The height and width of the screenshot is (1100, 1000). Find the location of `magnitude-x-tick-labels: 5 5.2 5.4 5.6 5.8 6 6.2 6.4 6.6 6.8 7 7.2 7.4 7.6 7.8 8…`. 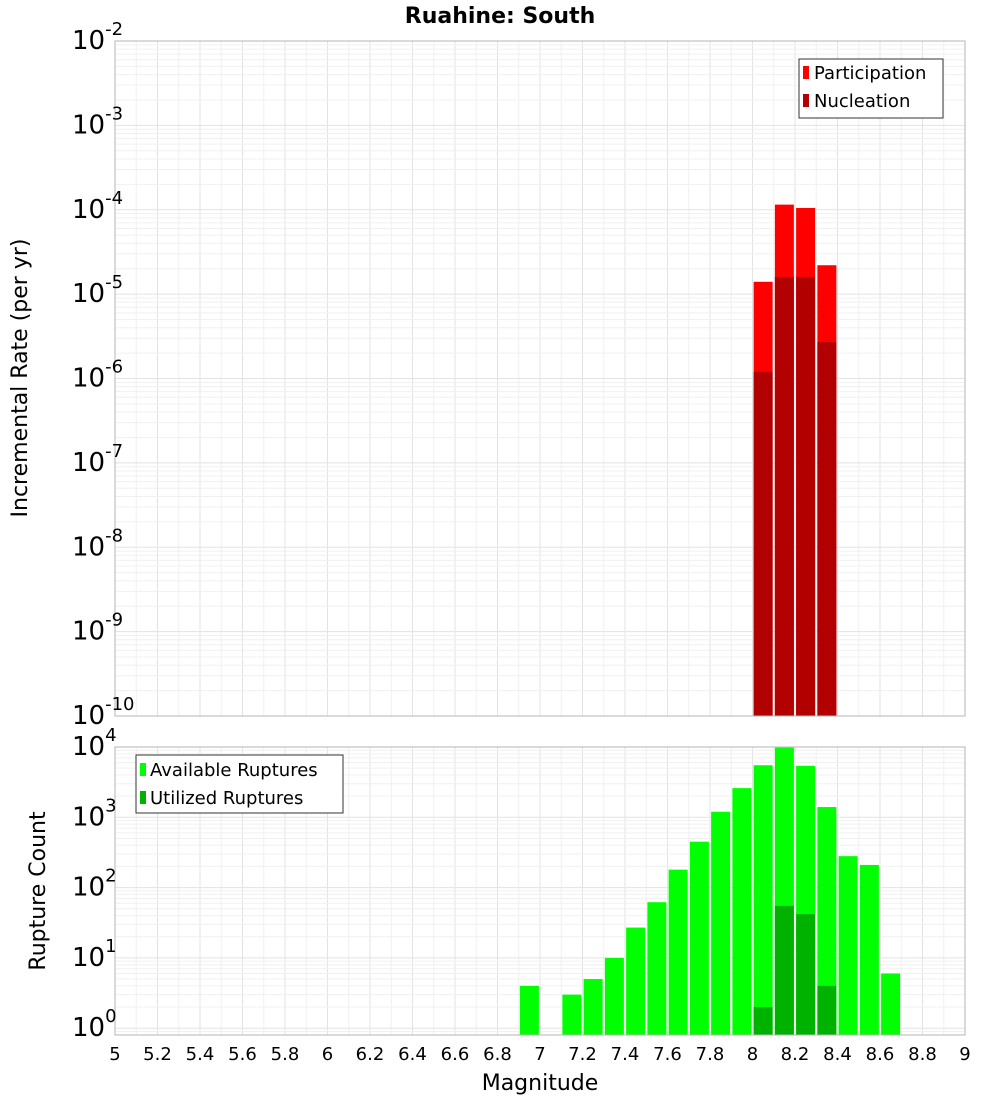

magnitude-x-tick-labels: 5 5.2 5.4 5.6 5.8 6 6.2 6.4 6.6 6.8 7 7.2 7.4 7.6 7.8 8… is located at coordinates (539, 1054).